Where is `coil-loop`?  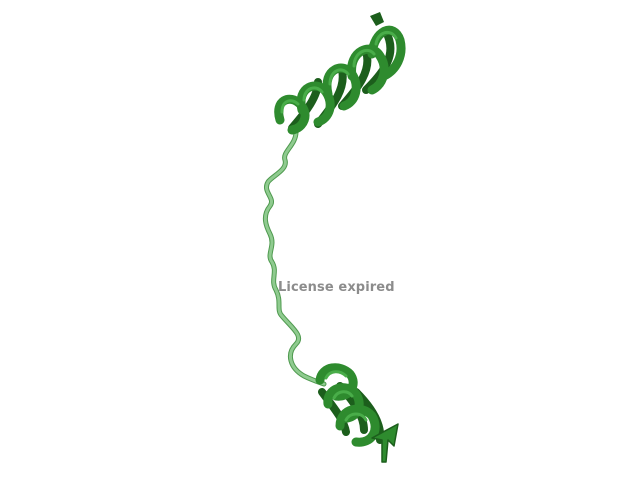
coil-loop is located at coordinates (294, 258).